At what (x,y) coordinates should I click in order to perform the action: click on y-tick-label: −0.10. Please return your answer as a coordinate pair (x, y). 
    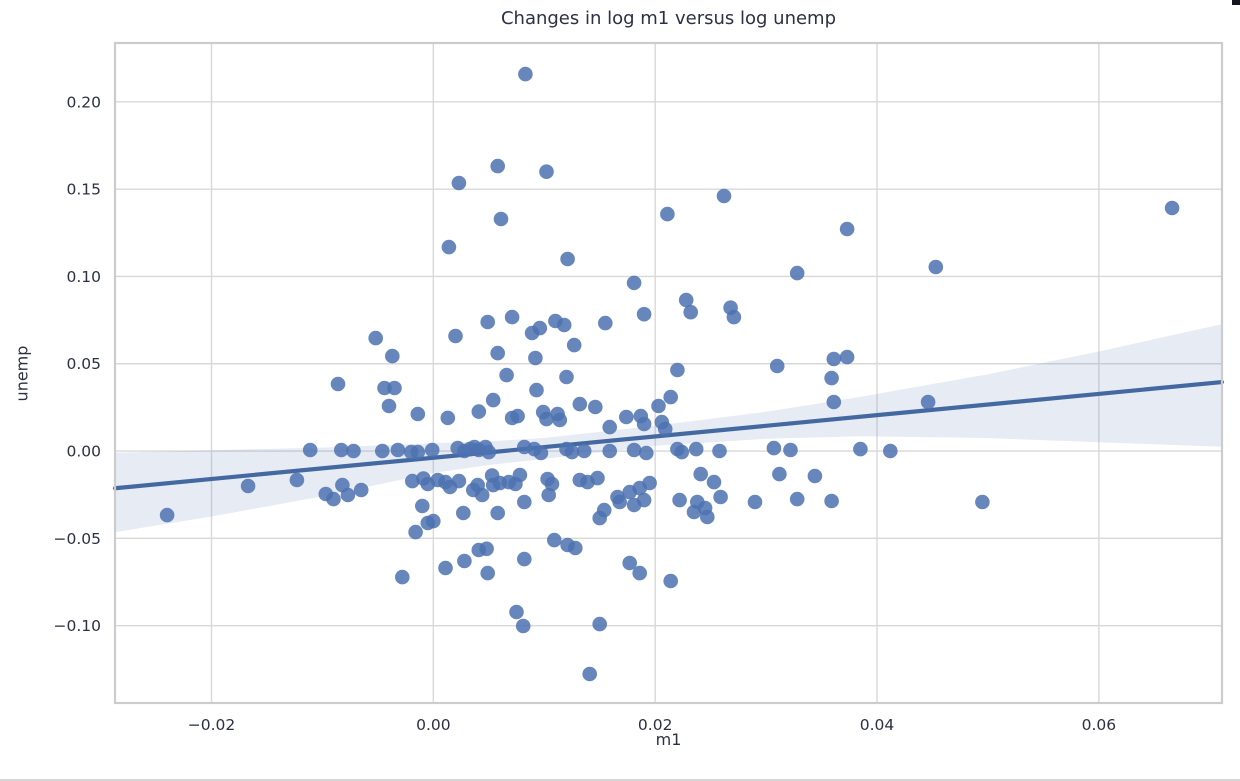
    Looking at the image, I should click on (78, 626).